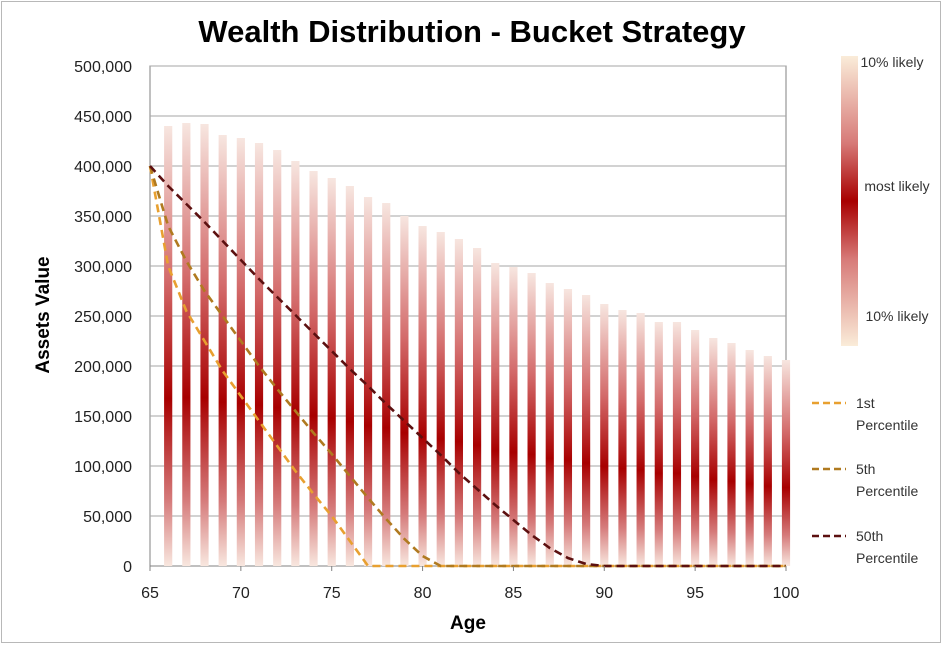 This screenshot has height=646, width=944. I want to click on legend-label-5th-line1: 5th, so click(866, 469).